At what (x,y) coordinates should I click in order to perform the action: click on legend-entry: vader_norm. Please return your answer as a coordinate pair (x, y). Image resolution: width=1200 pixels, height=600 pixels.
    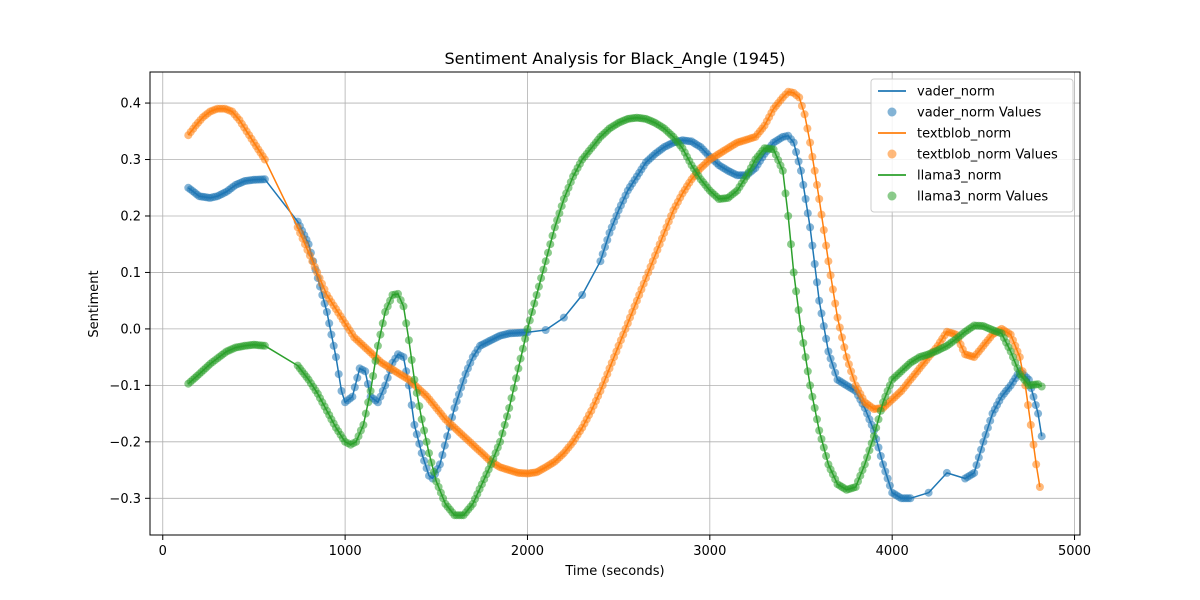
    Looking at the image, I should click on (956, 92).